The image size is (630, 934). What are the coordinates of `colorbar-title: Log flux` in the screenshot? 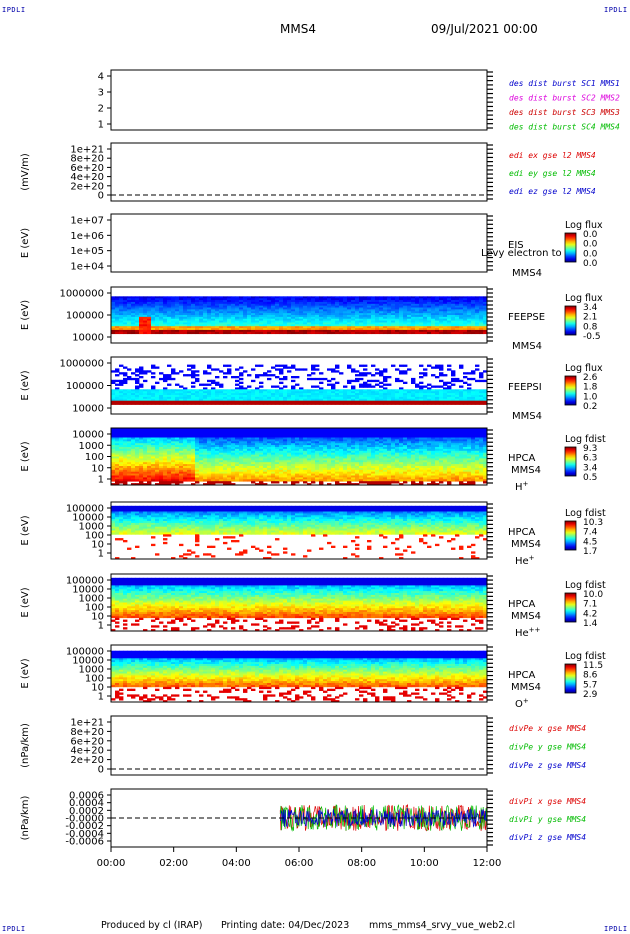 It's located at (584, 225).